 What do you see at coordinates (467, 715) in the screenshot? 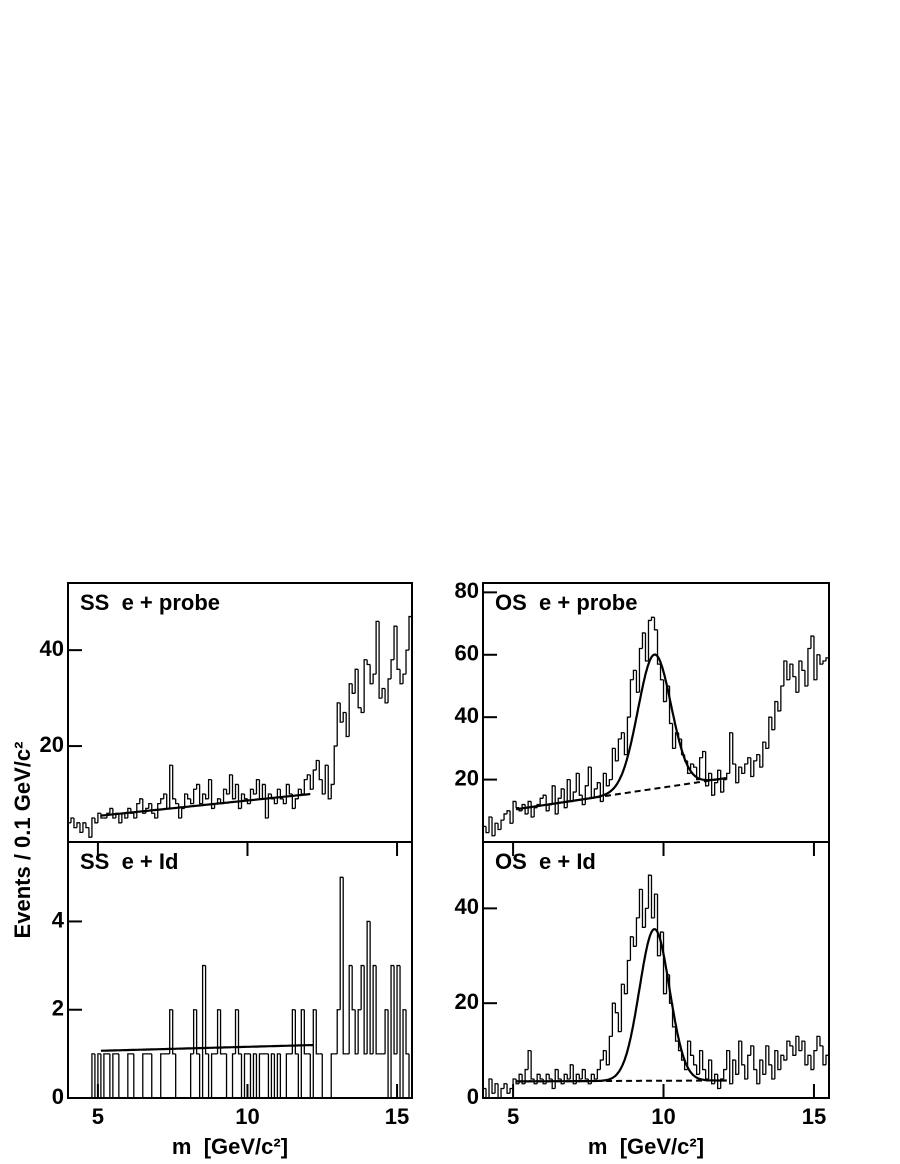
I see `y-tick-label: 40` at bounding box center [467, 715].